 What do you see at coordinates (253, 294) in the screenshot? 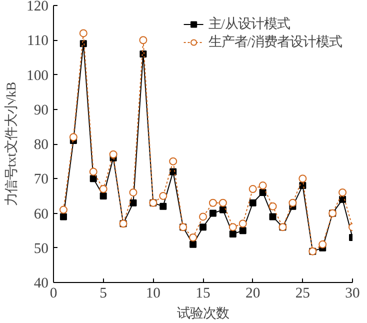
I see `x-tick-label: 20` at bounding box center [253, 294].